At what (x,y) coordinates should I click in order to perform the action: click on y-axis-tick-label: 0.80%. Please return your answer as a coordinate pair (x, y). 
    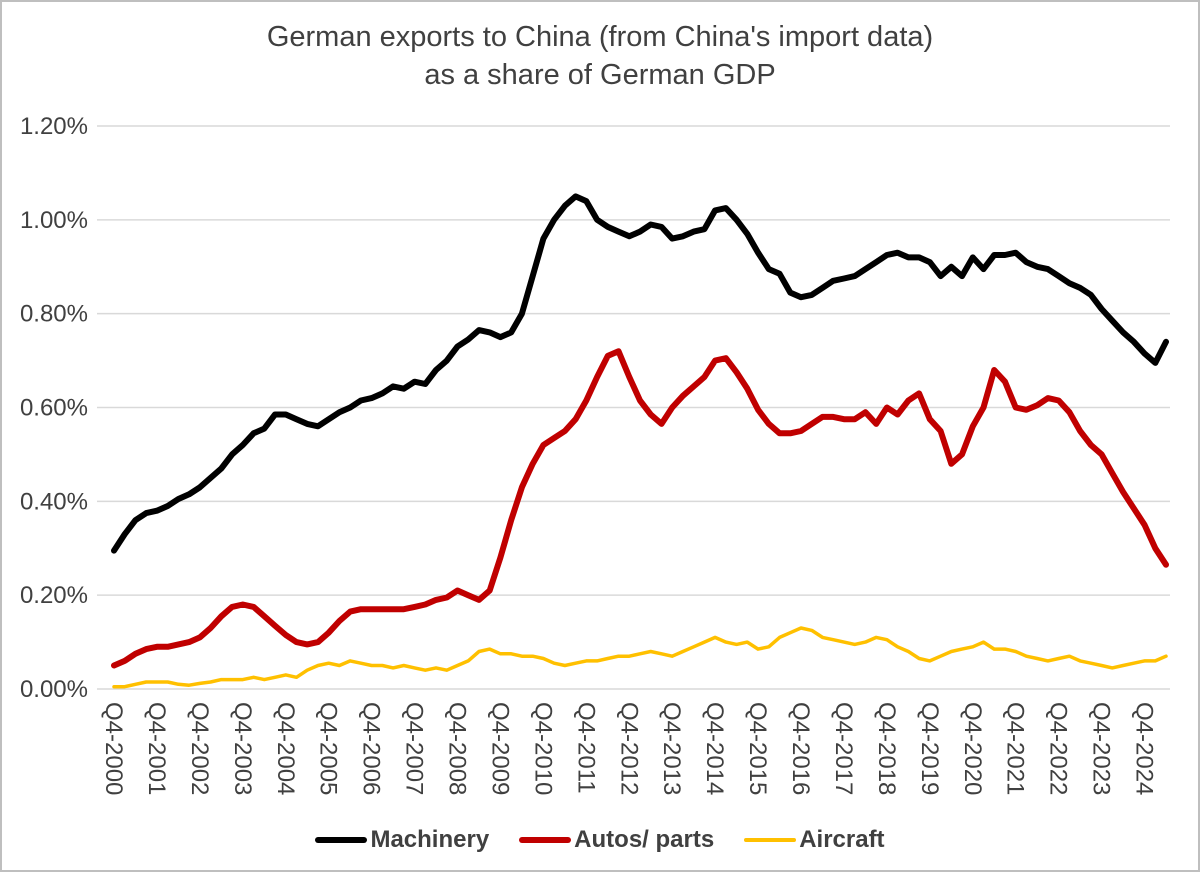
    Looking at the image, I should click on (54, 314).